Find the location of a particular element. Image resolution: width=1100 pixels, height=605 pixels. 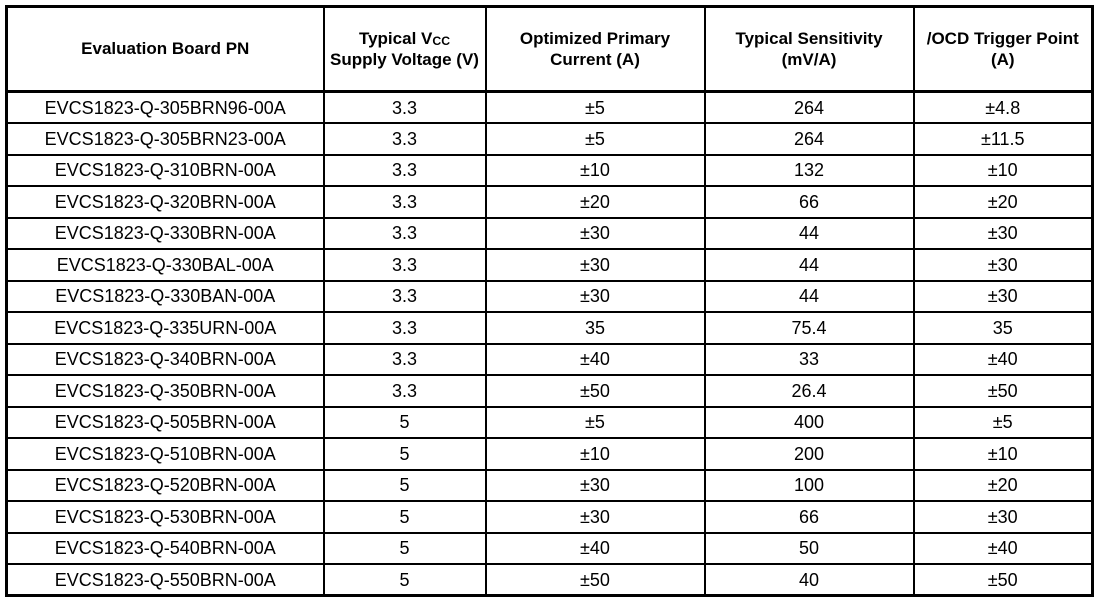

table-row: EVCS1823-Q-530BRN-00A 5 ±30 66 ±30 is located at coordinates (549, 517).